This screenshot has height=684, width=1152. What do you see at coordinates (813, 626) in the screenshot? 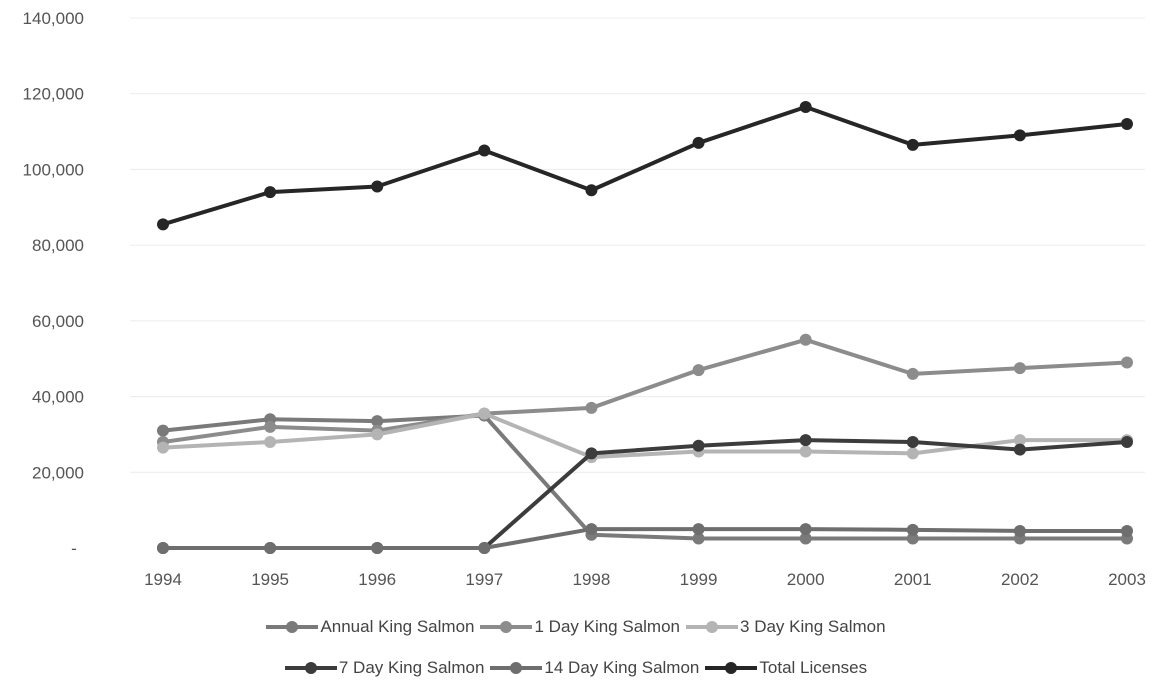
I see `legend-label: 3 Day King Salmon` at bounding box center [813, 626].